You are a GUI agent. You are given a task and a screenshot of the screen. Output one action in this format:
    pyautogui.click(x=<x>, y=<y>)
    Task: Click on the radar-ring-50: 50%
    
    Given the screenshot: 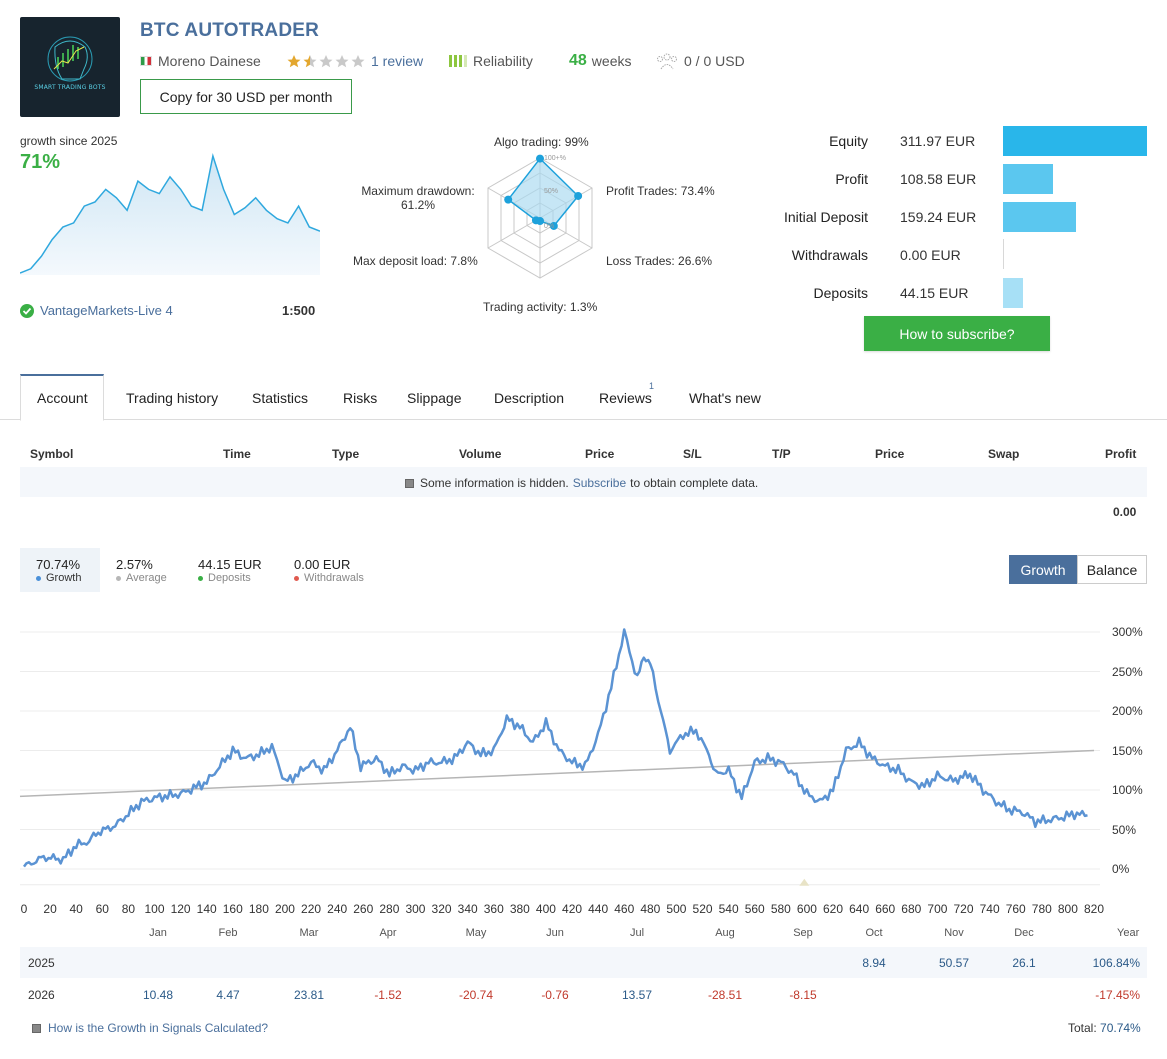 What is the action you would take?
    pyautogui.click(x=551, y=191)
    